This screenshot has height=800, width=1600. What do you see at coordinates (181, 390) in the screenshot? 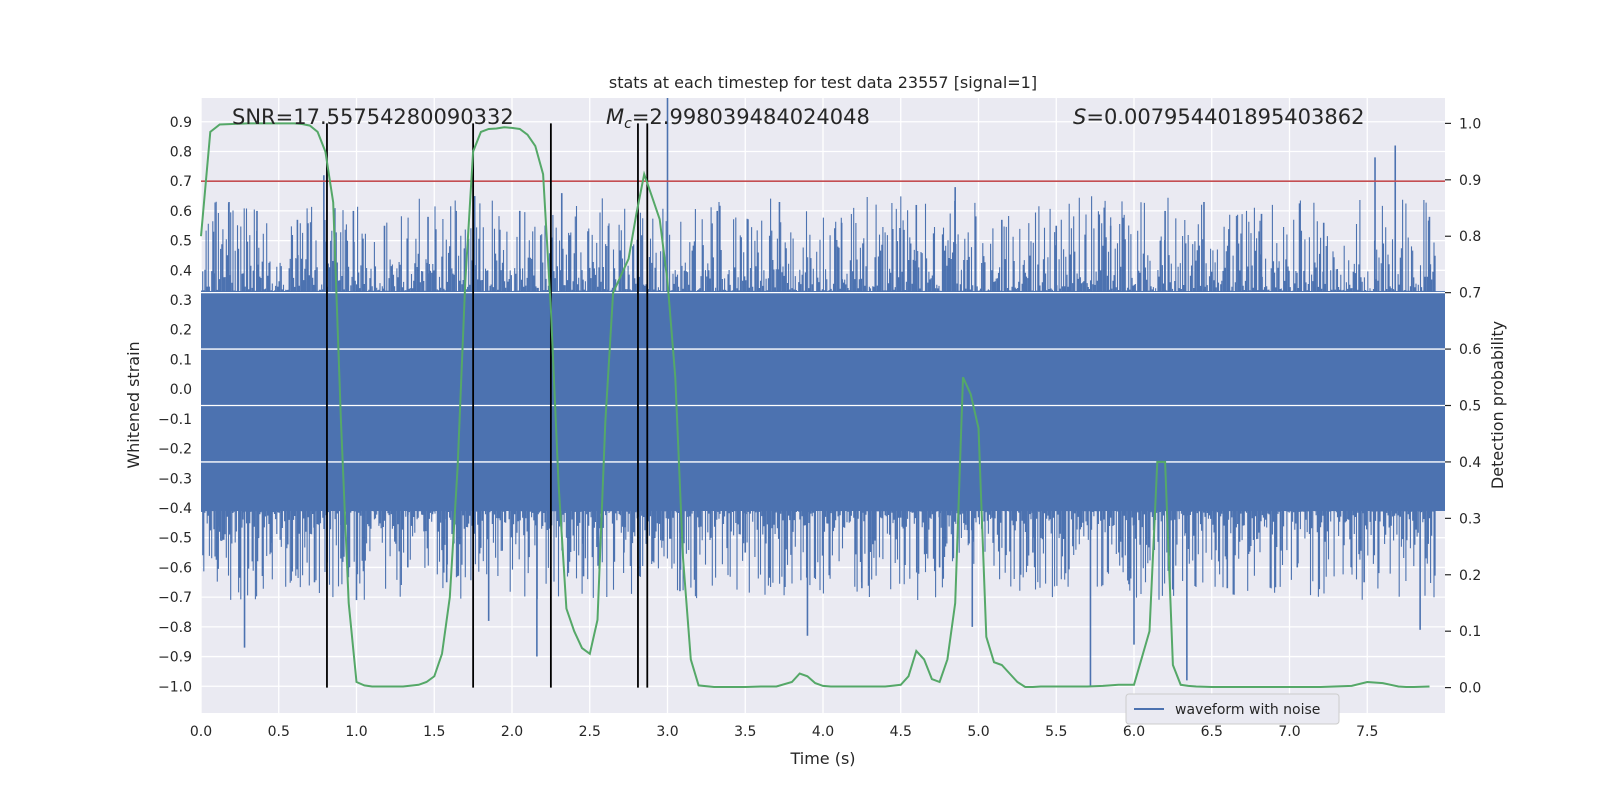
I see `y-tick-label: 0.0` at bounding box center [181, 390].